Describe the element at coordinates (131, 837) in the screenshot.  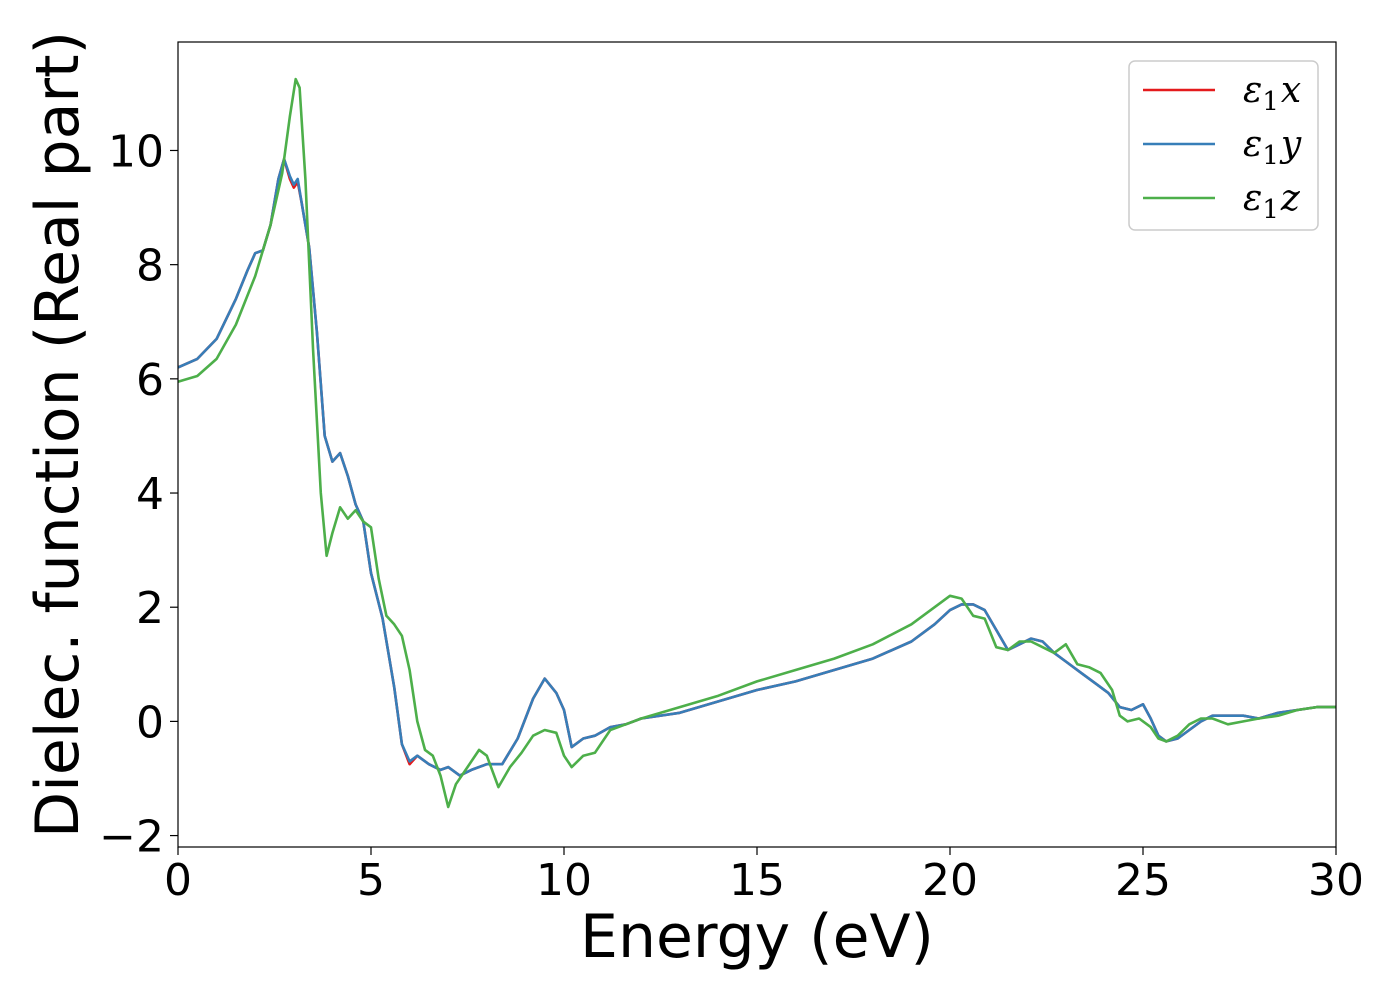
I see `y-tick-label: −2` at that location.